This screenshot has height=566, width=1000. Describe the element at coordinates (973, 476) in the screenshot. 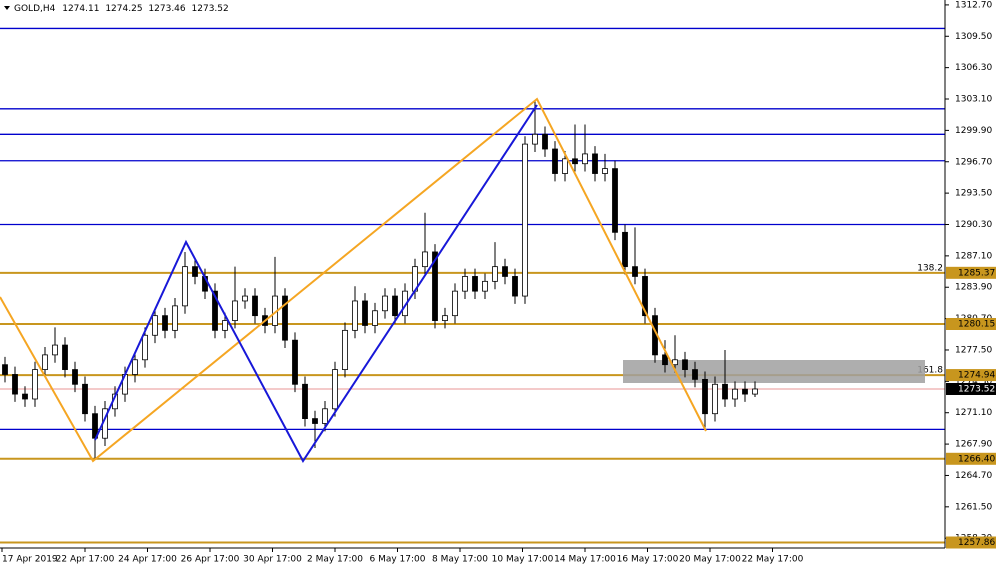

I see `y-tick-label: 1264.70` at that location.